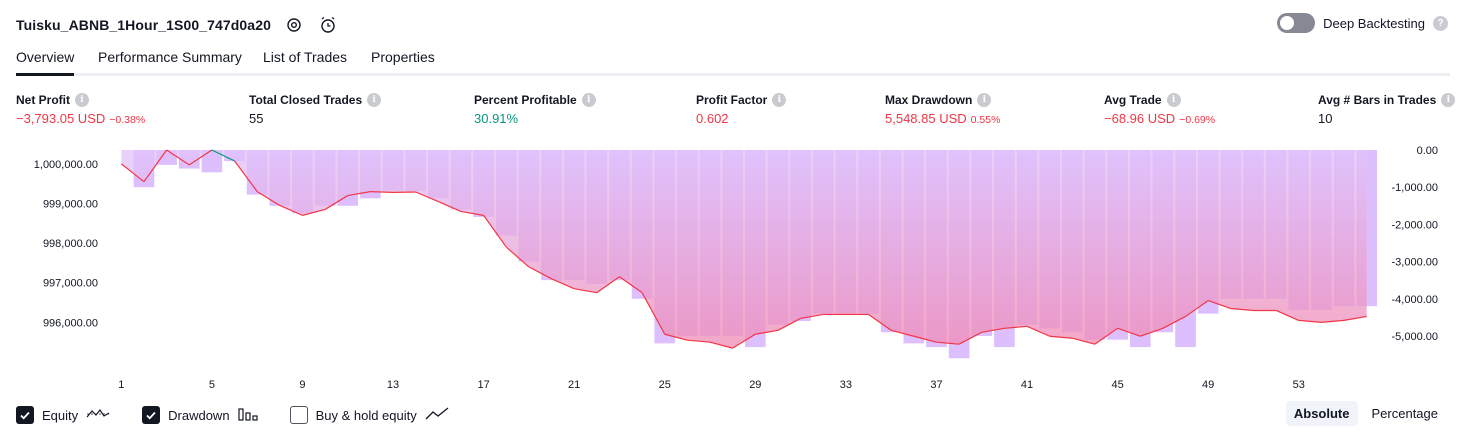 The height and width of the screenshot is (438, 1466). What do you see at coordinates (1117, 385) in the screenshot?
I see `x-tick-label: 45` at bounding box center [1117, 385].